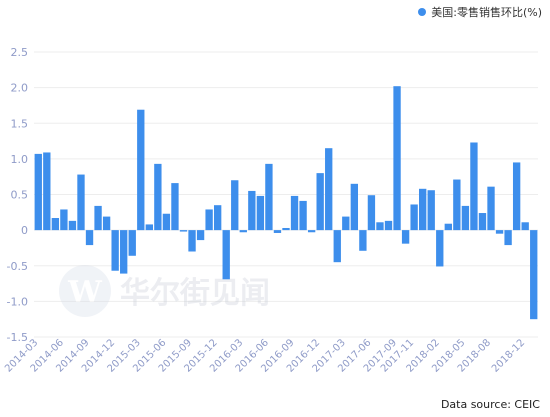 The image size is (550, 417). I want to click on x-tick-label: 2018-12, so click(508, 355).